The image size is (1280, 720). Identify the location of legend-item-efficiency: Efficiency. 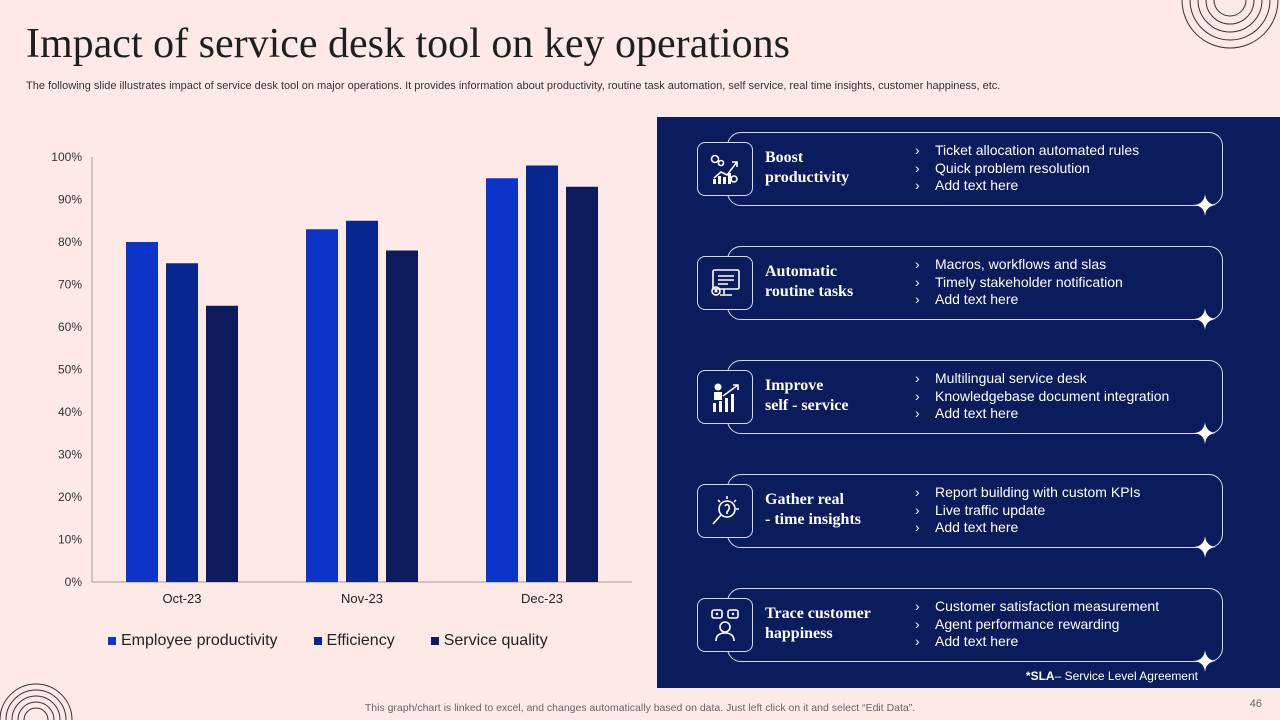
(354, 641).